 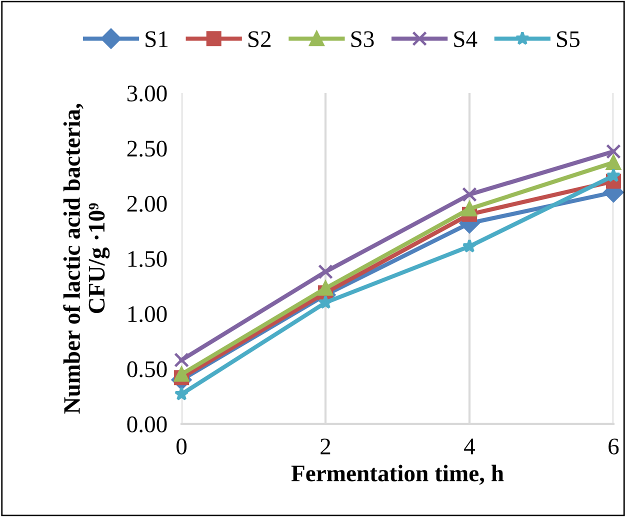 What do you see at coordinates (470, 446) in the screenshot?
I see `x-tick-label: 4` at bounding box center [470, 446].